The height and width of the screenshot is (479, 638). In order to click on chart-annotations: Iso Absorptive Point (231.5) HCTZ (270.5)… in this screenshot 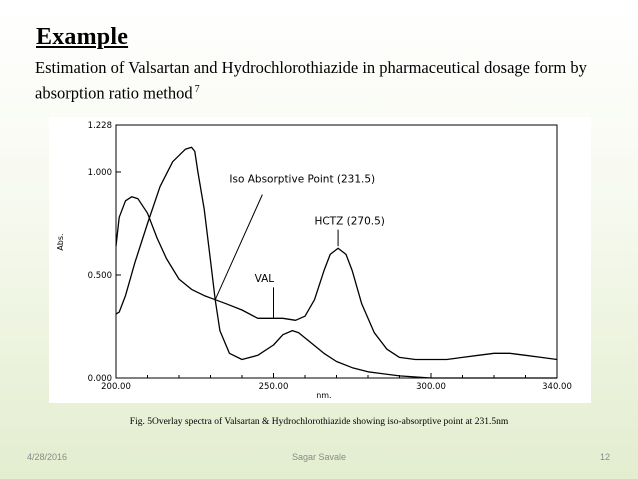, I will do `click(299, 246)`.